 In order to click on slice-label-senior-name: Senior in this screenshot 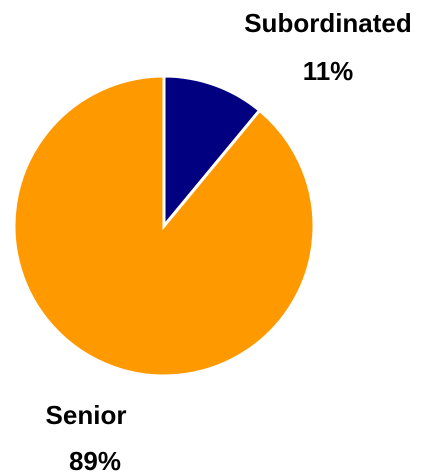, I will do `click(86, 415)`.